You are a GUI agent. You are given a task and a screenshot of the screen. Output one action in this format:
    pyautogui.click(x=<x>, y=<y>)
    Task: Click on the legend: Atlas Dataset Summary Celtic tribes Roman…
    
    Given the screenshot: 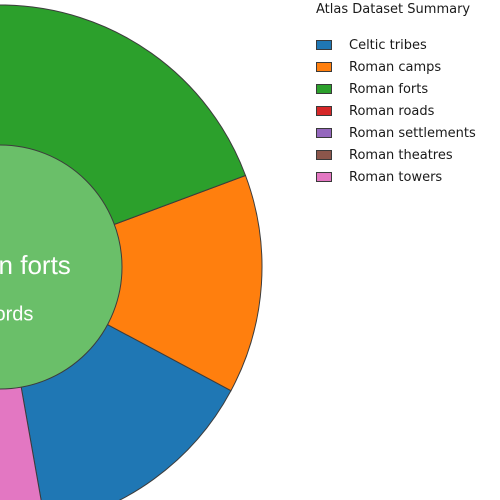 What is the action you would take?
    pyautogui.click(x=408, y=94)
    